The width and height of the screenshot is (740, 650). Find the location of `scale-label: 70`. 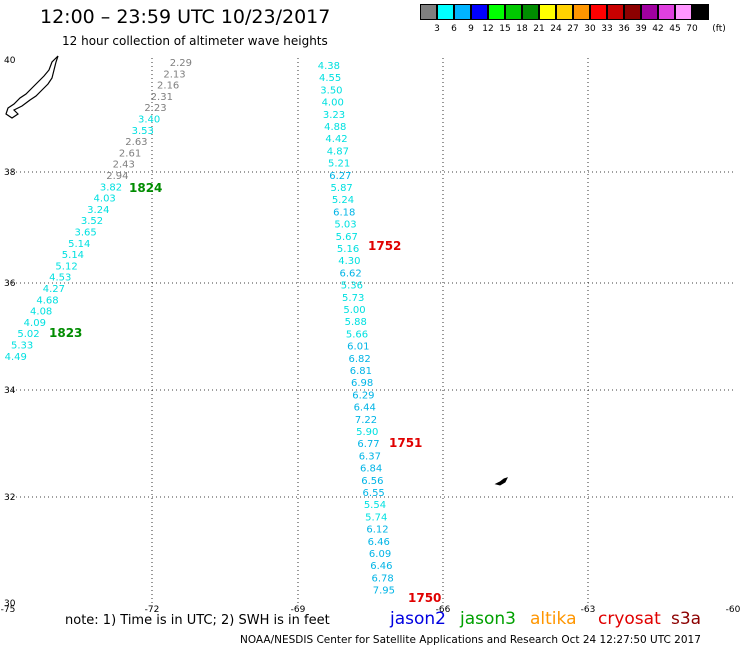

scale-label: 70 is located at coordinates (692, 29).